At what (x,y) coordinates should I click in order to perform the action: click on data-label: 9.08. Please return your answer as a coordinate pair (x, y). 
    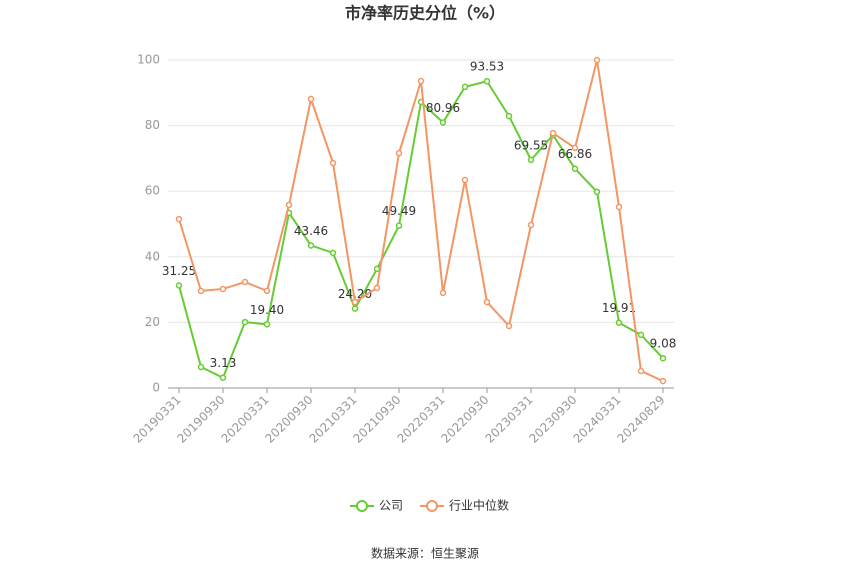
    Looking at the image, I should click on (663, 344).